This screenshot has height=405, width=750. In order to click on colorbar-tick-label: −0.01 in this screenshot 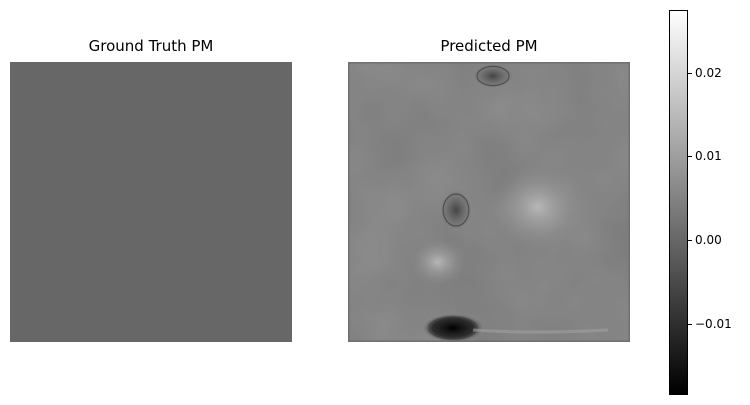, I will do `click(713, 323)`.